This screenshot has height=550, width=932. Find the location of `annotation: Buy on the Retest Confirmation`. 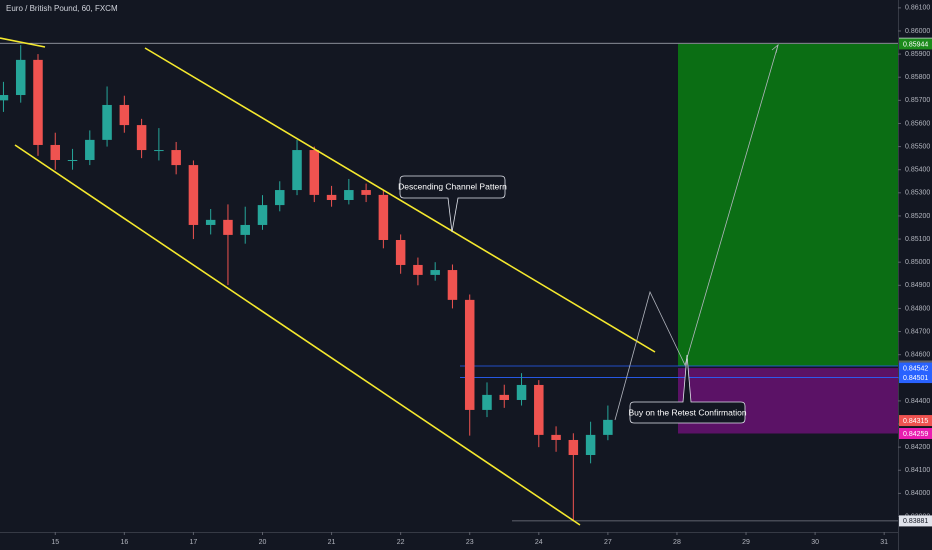

annotation: Buy on the Retest Confirmation is located at coordinates (687, 412).